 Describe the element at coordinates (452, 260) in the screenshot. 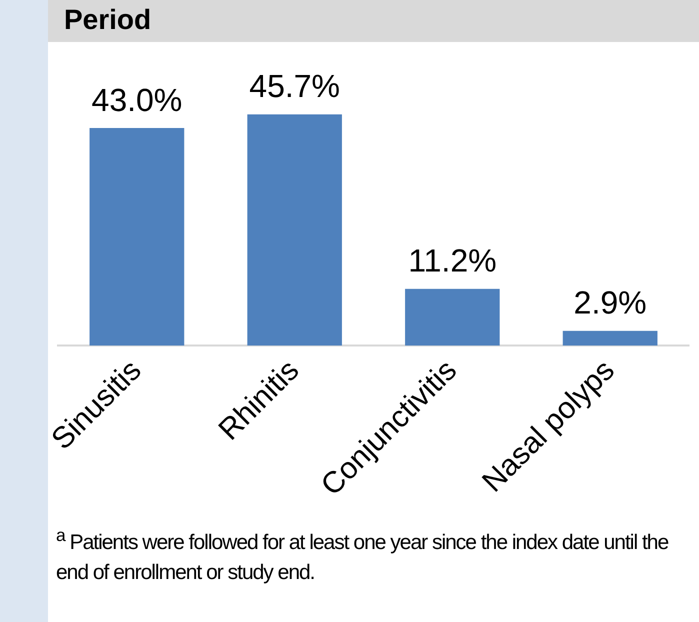

I see `data-label: 11.2%` at that location.